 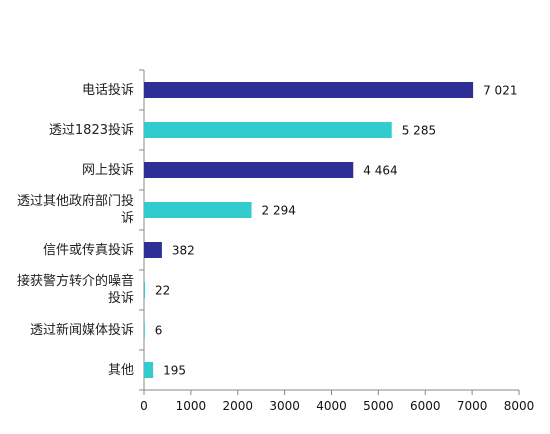 What do you see at coordinates (425, 406) in the screenshot?
I see `x-tick-label: 6000` at bounding box center [425, 406].